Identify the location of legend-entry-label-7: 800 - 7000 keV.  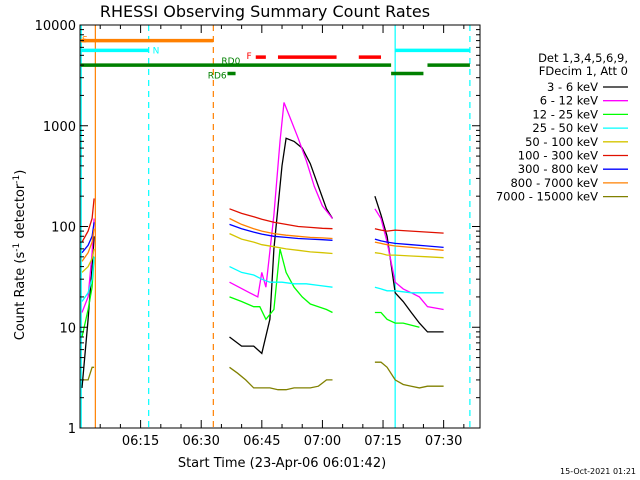
(554, 183).